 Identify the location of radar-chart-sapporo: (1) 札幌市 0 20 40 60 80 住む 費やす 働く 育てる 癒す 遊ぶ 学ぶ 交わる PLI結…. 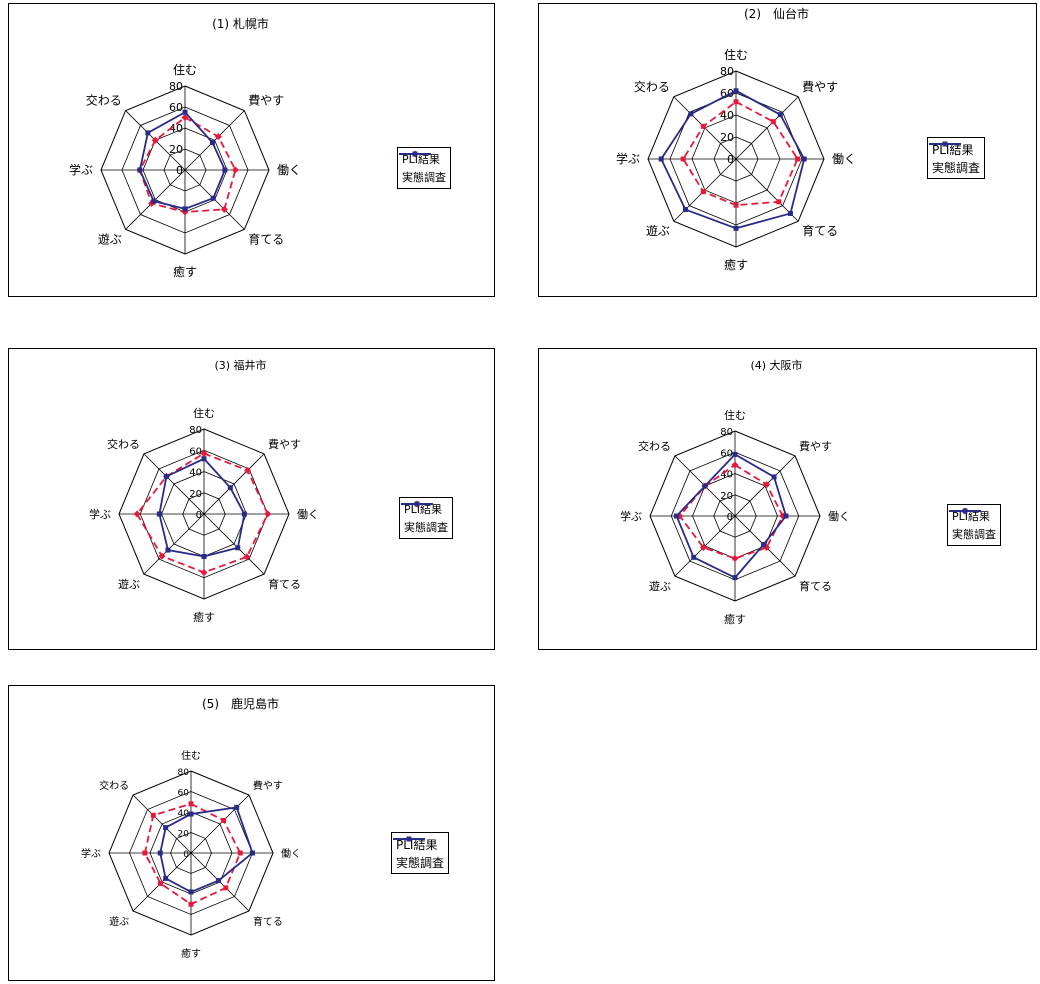
(251, 150).